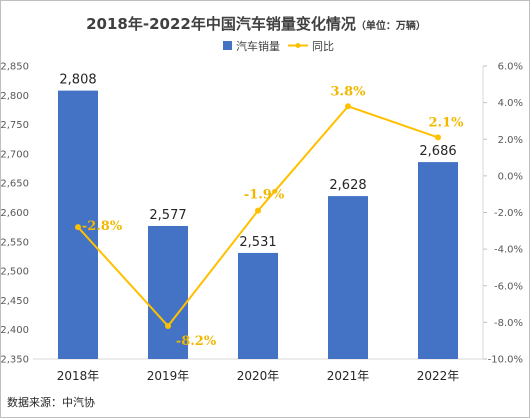 The height and width of the screenshot is (418, 530). Describe the element at coordinates (15, 272) in the screenshot. I see `y-left-tick-label: 2,500` at that location.